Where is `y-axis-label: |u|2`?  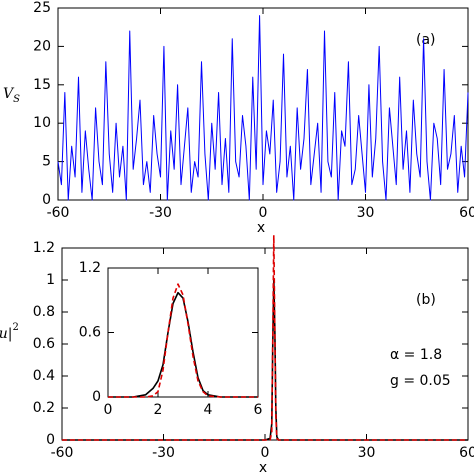
y-axis-label: |u|2 is located at coordinates (9, 332).